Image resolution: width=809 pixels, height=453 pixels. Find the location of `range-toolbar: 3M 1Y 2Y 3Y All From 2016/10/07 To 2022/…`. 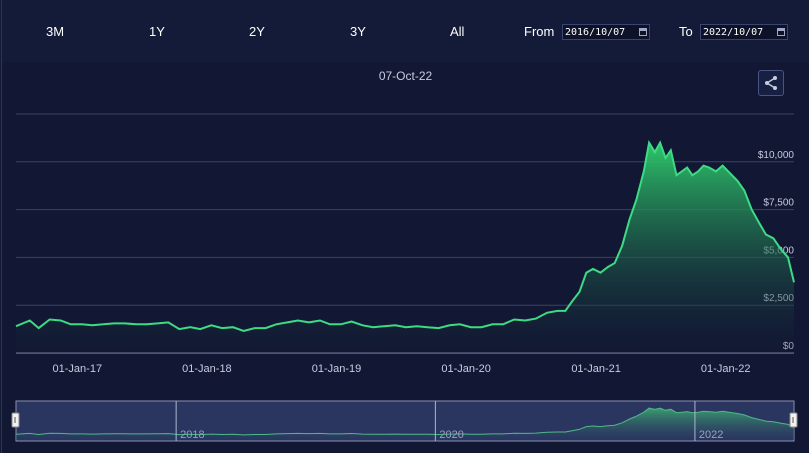

range-toolbar: 3M 1Y 2Y 3Y All From 2016/10/07 To 2022/… is located at coordinates (405, 31).